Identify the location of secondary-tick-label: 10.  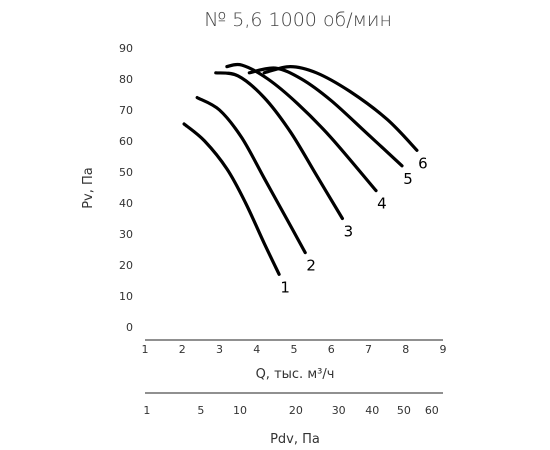
(240, 410).